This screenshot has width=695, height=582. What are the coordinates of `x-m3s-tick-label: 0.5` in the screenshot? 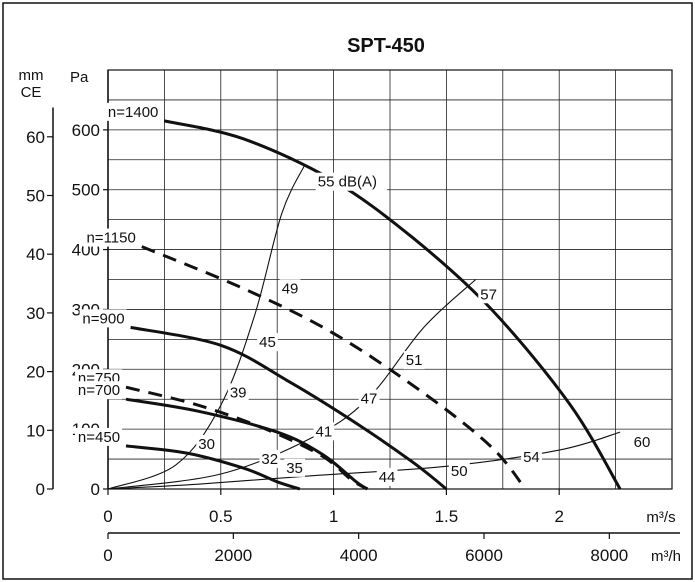 It's located at (221, 516).